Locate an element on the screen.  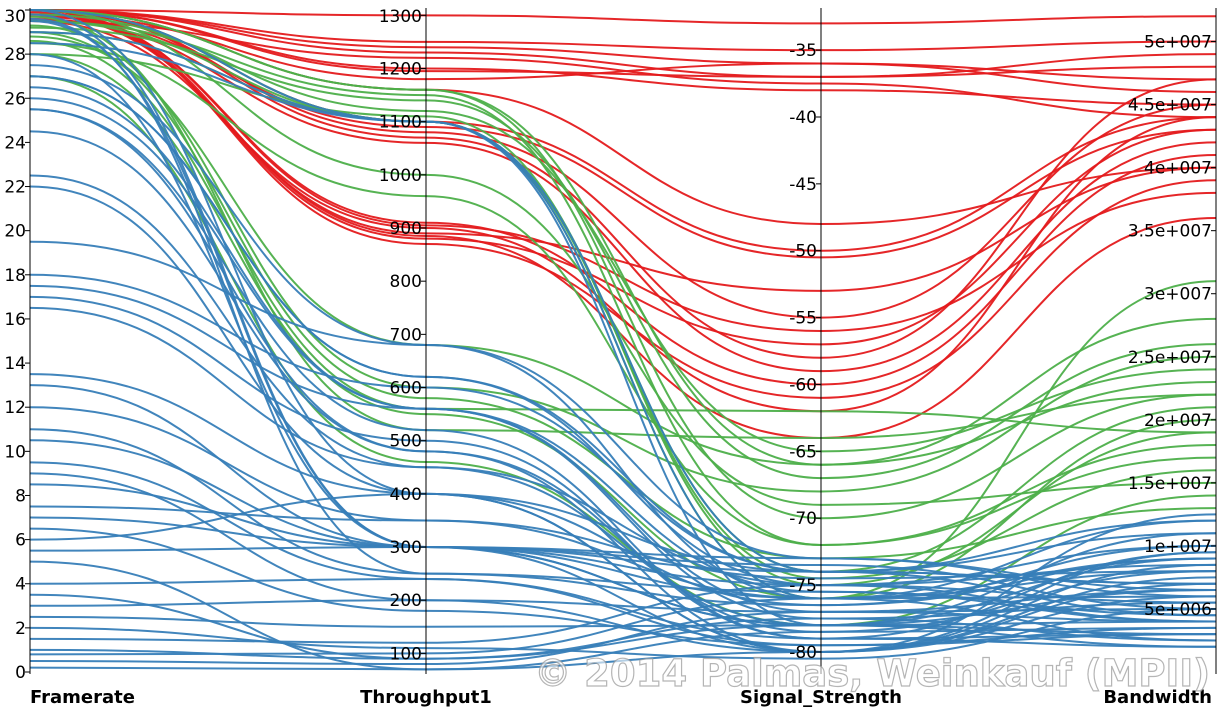
tick-label: -55 is located at coordinates (803, 319).